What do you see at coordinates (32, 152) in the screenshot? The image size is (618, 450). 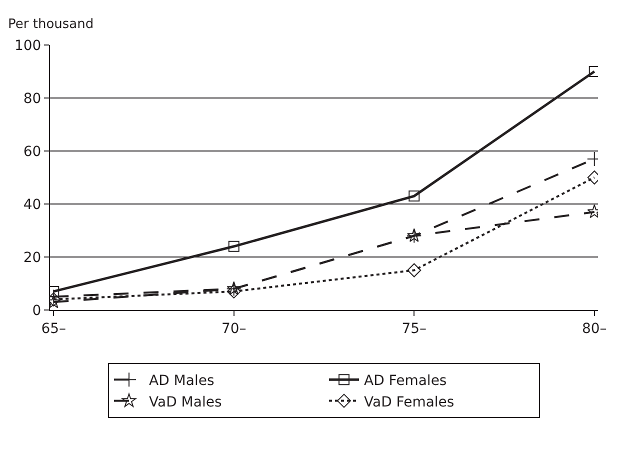 I see `y-tick-label: 60` at bounding box center [32, 152].